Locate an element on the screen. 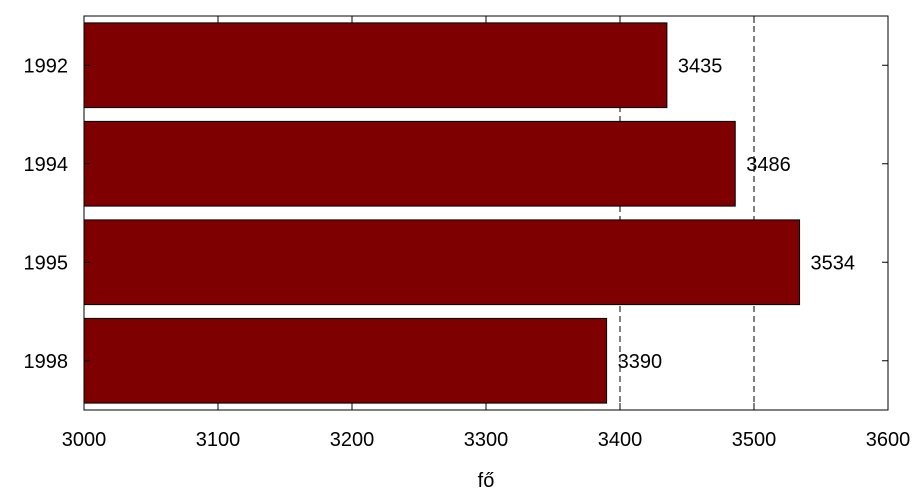 This screenshot has width=919, height=501. x-tick-label-3100: 3100 is located at coordinates (218, 440).